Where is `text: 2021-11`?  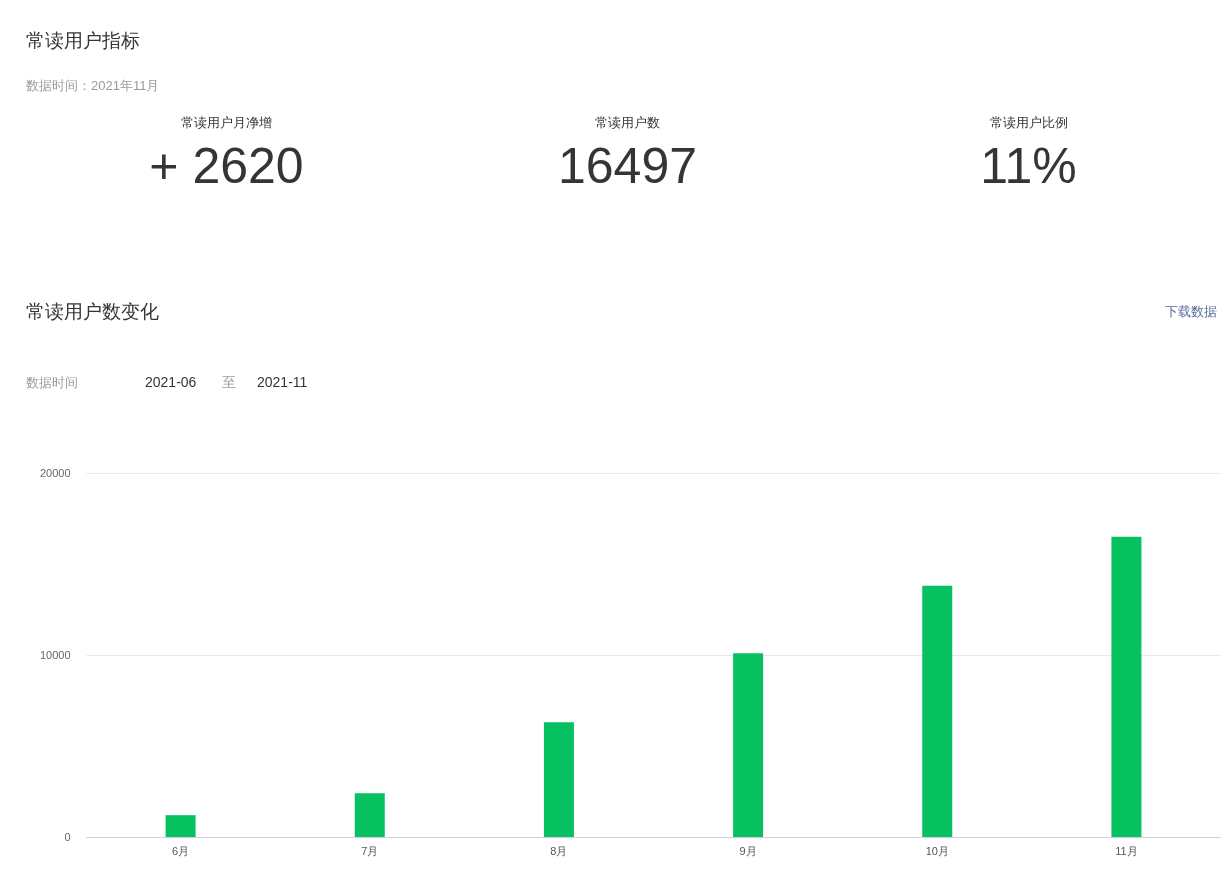
text: 2021-11 is located at coordinates (282, 382).